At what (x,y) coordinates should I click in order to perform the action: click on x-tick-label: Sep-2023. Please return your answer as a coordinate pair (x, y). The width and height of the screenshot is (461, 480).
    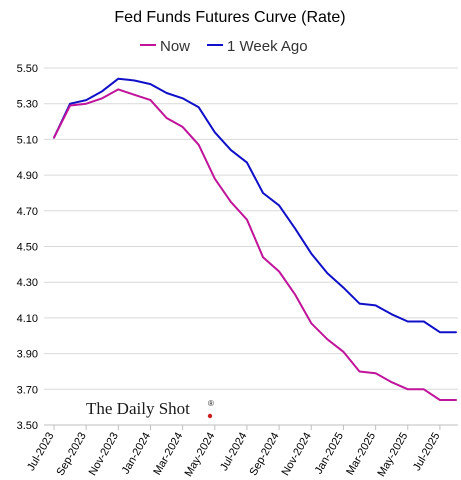
    Looking at the image, I should click on (72, 454).